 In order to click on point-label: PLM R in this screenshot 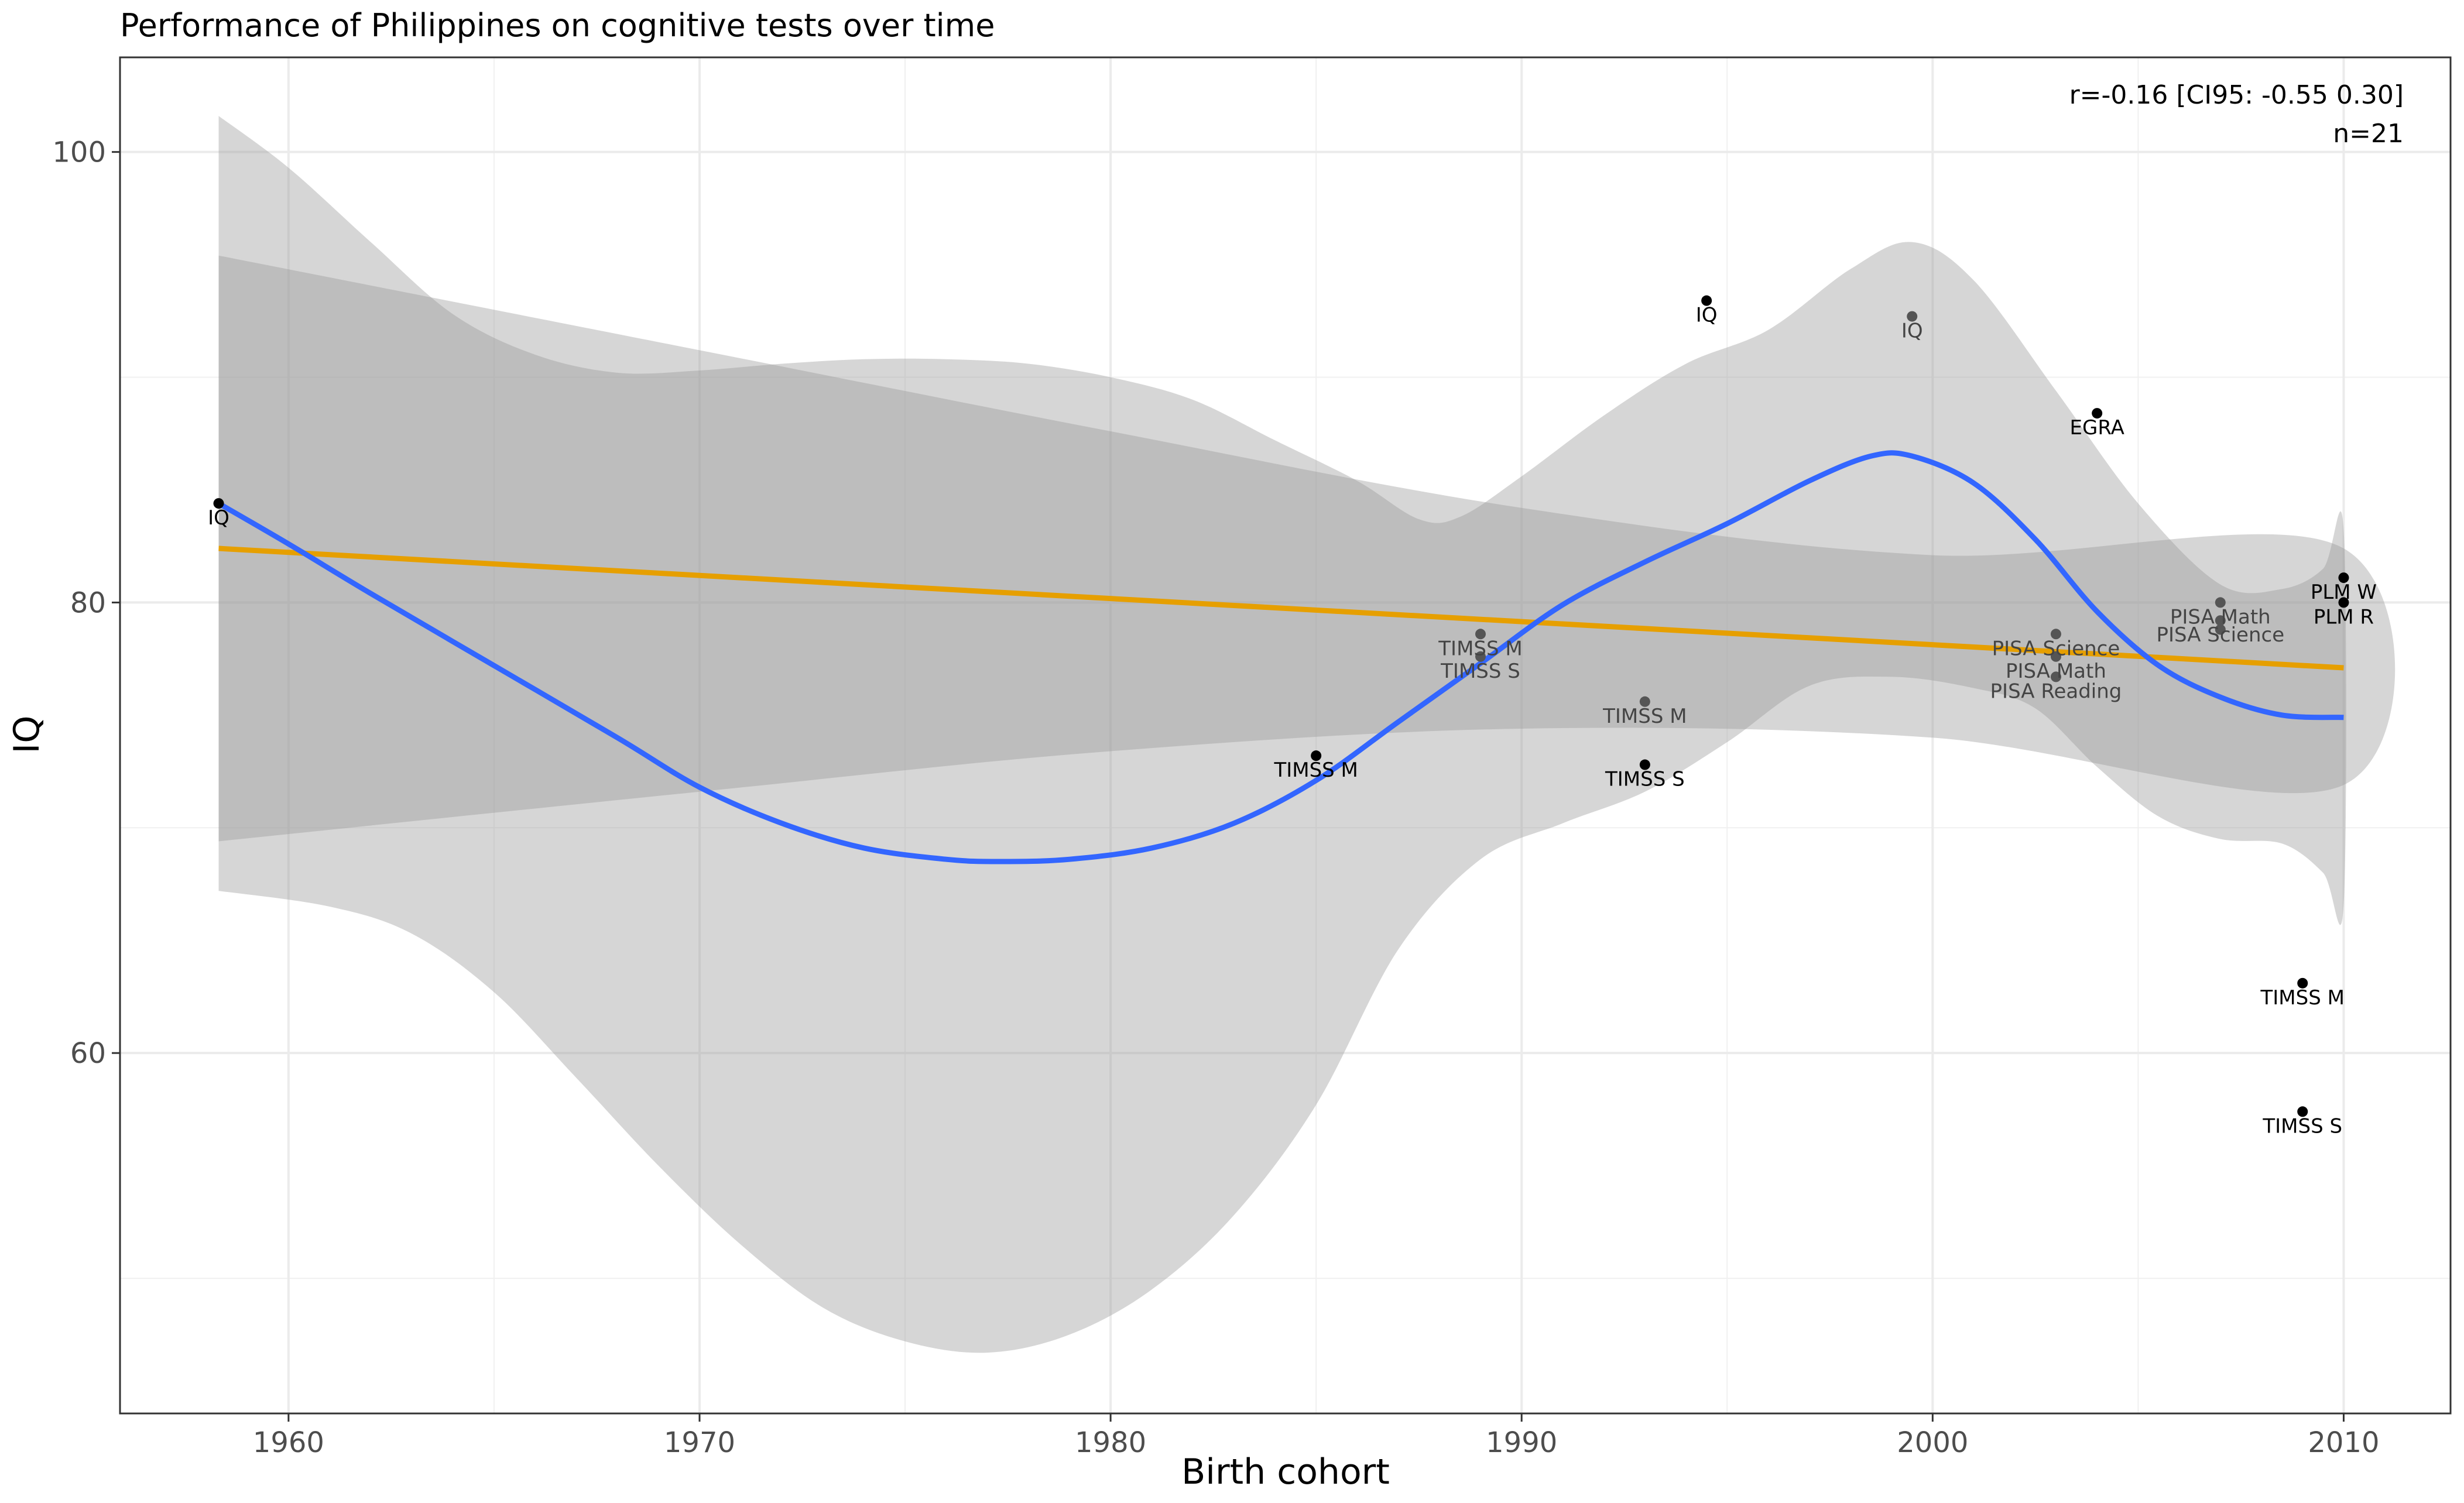, I will do `click(2344, 617)`.